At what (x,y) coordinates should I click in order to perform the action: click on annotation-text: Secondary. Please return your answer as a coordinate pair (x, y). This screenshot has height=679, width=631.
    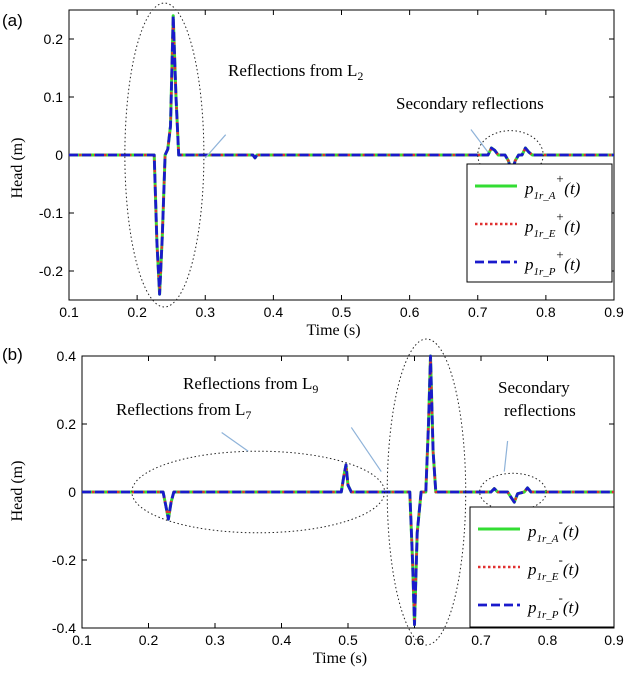
    Looking at the image, I should click on (534, 387).